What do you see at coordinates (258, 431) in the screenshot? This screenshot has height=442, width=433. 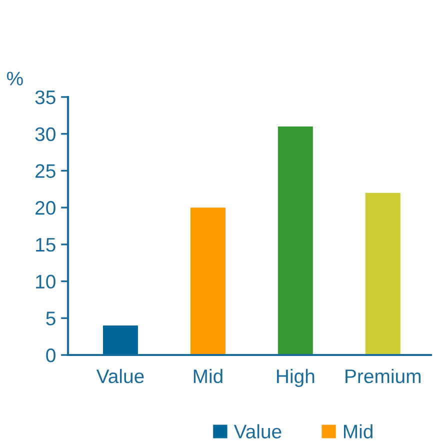 I see `legend-label: Value` at bounding box center [258, 431].